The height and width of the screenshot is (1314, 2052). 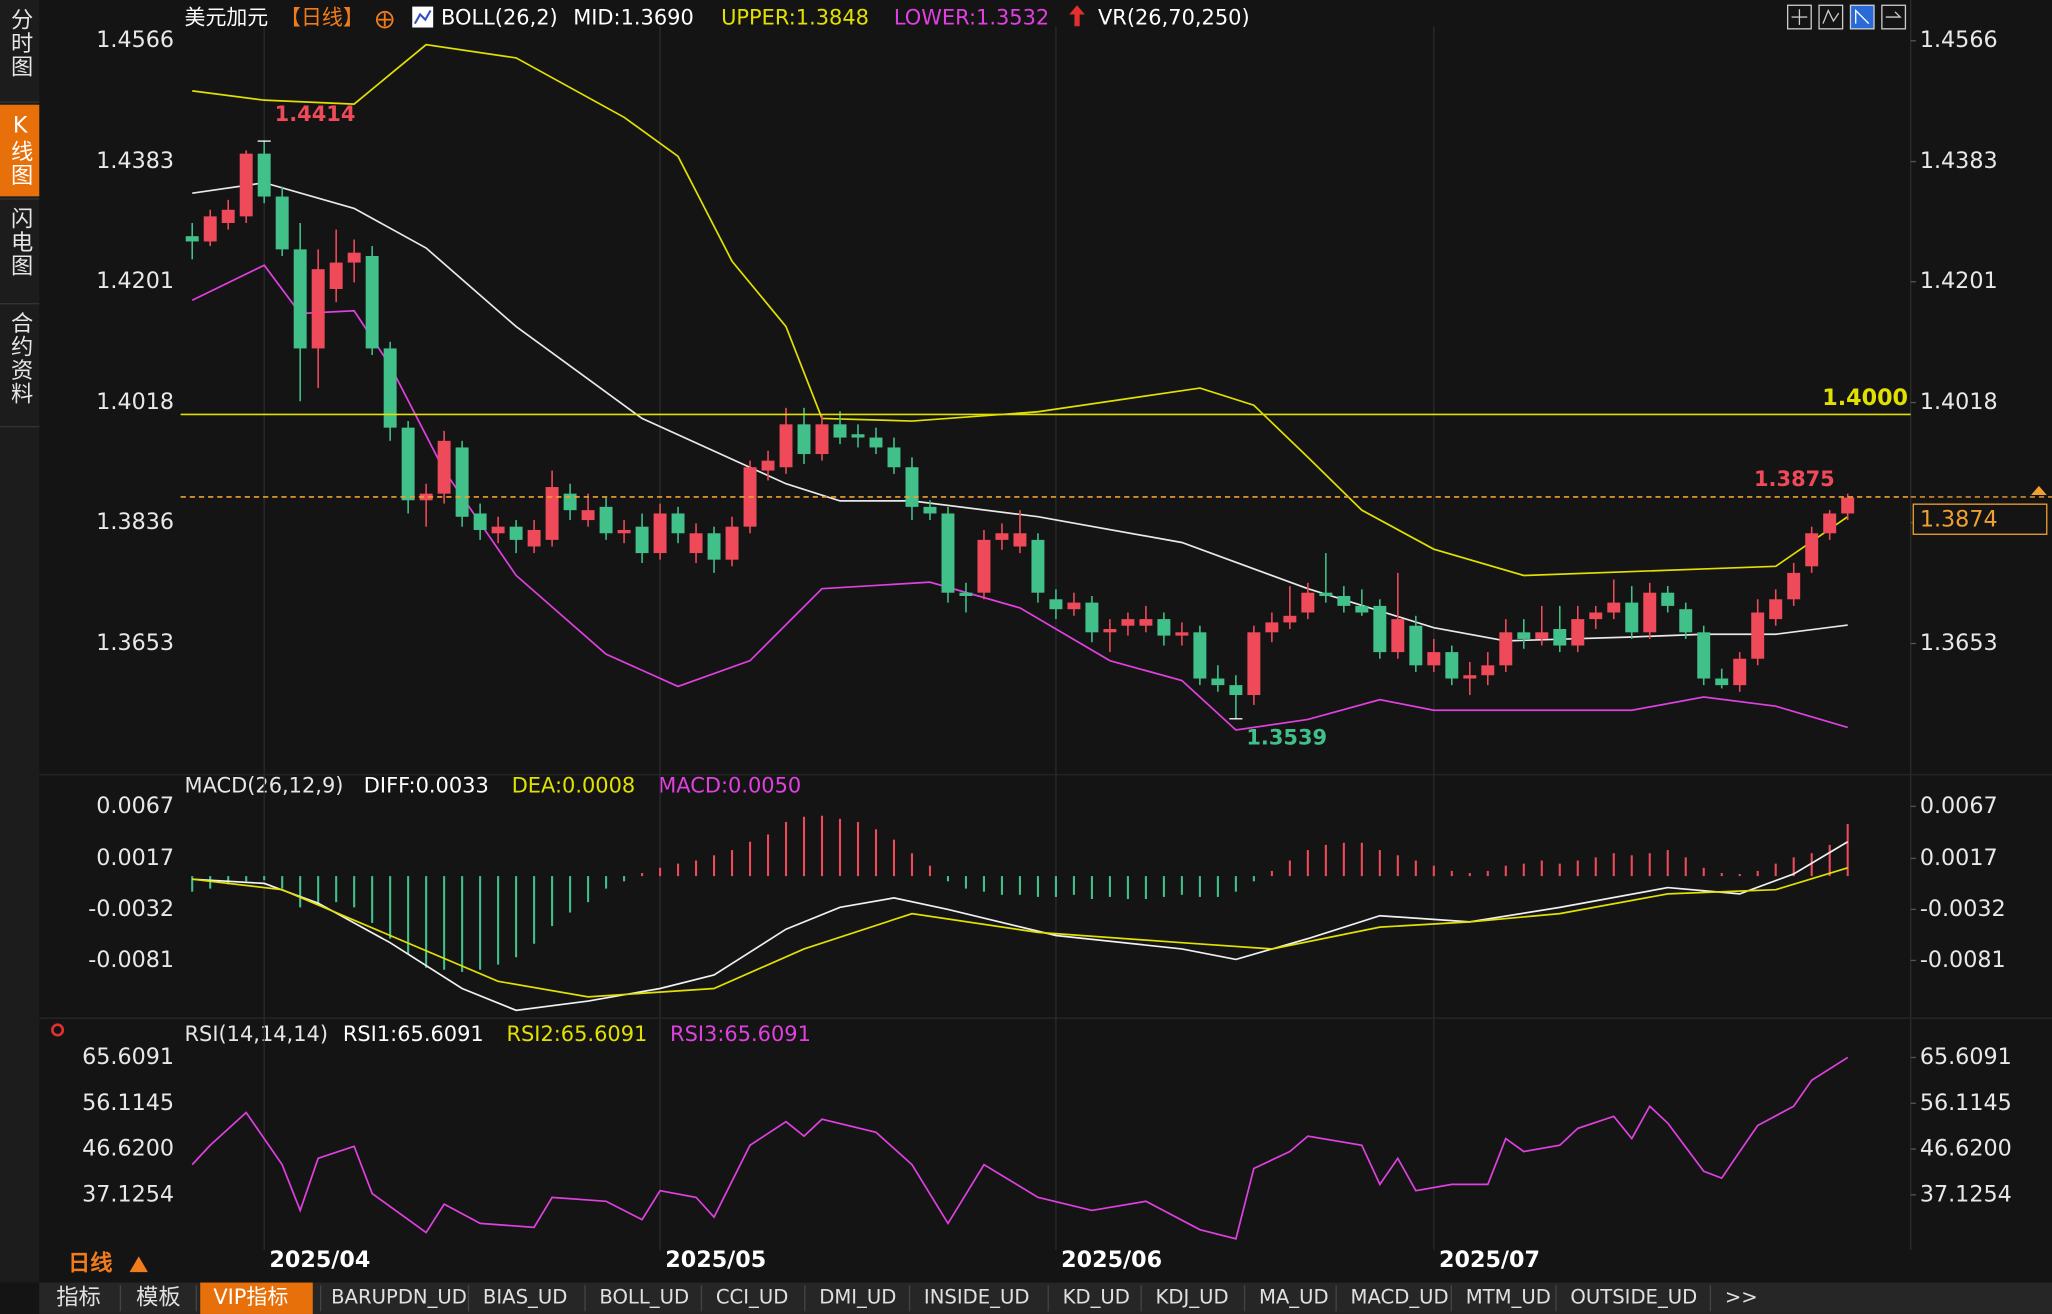 I want to click on tab: MTM_UD, so click(x=1508, y=1297).